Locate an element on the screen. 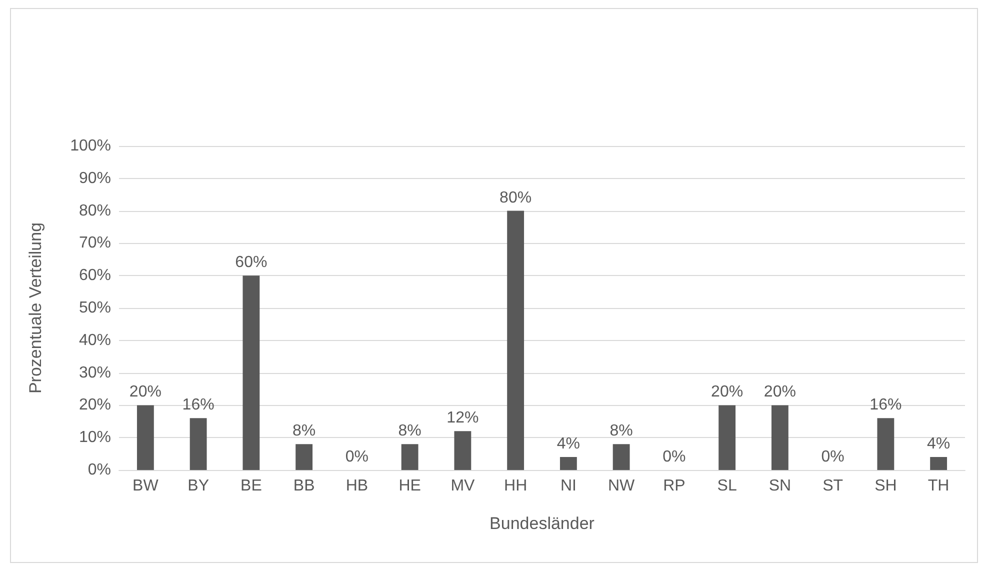  y-tick-label: 100% is located at coordinates (90, 146).